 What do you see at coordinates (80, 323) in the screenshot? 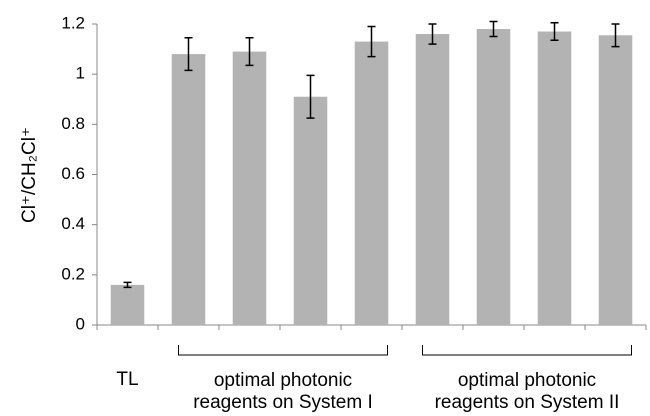
I see `y-tick-label: 0` at bounding box center [80, 323].